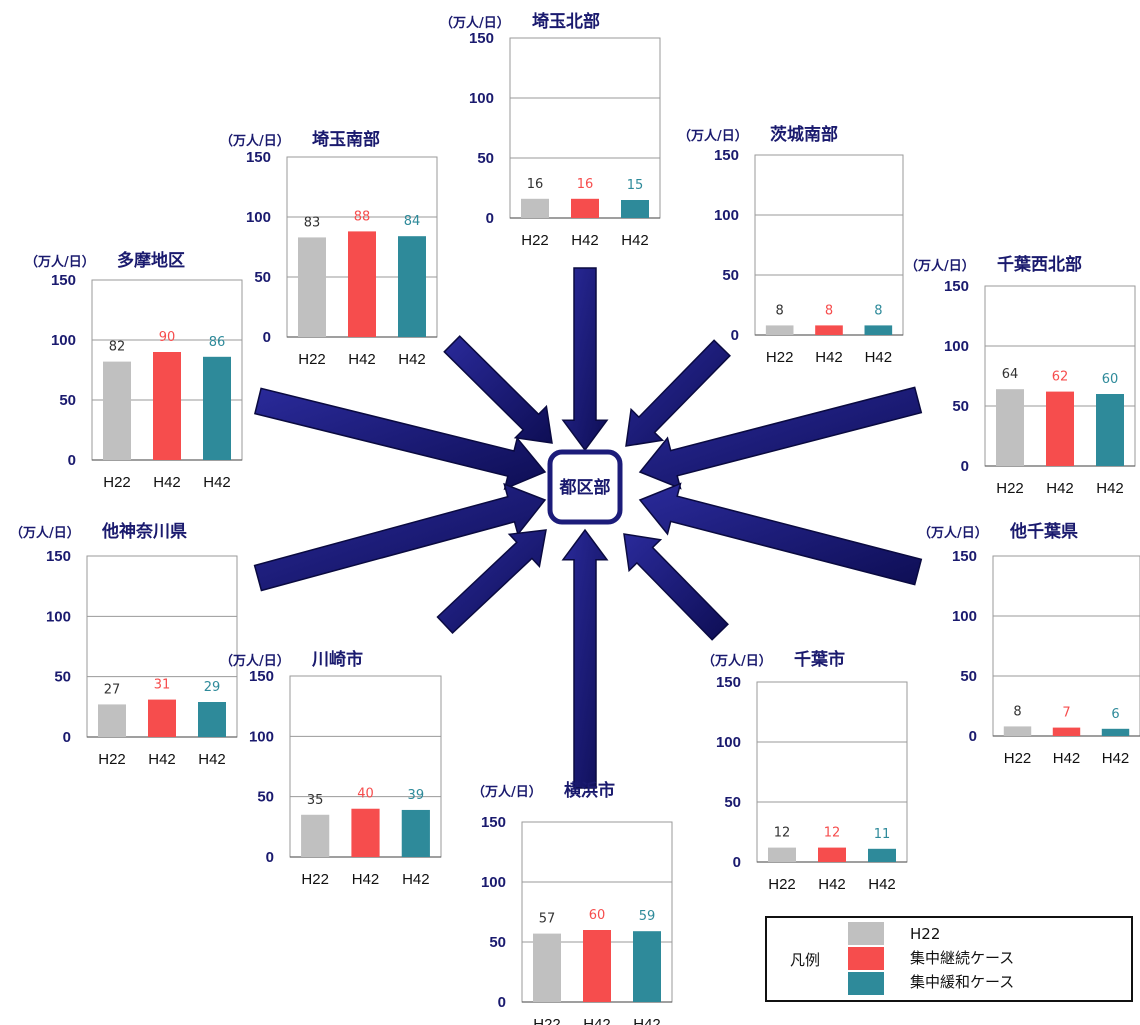 This screenshot has width=1140, height=1025. I want to click on region-title: 横浜市, so click(589, 790).